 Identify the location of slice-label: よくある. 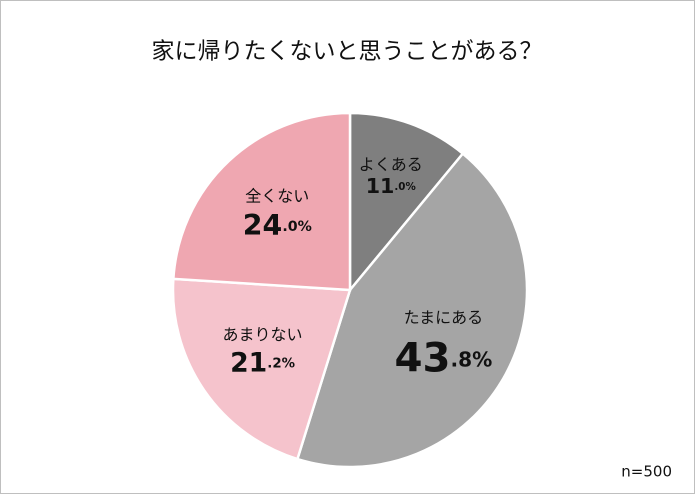
(391, 164).